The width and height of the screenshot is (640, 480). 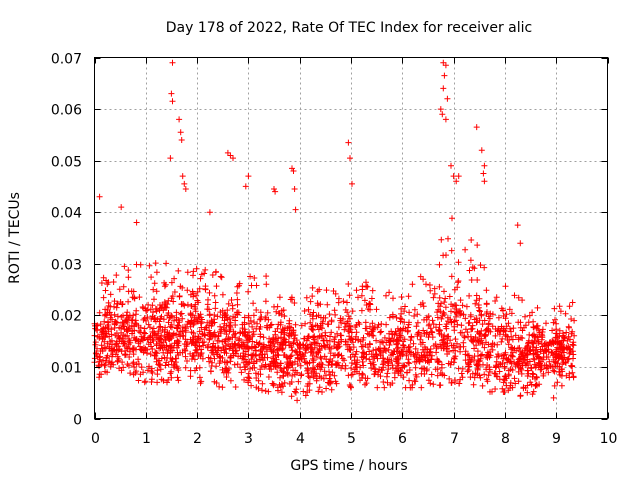 What do you see at coordinates (66, 214) in the screenshot?
I see `y-tick-label: 0.04` at bounding box center [66, 214].